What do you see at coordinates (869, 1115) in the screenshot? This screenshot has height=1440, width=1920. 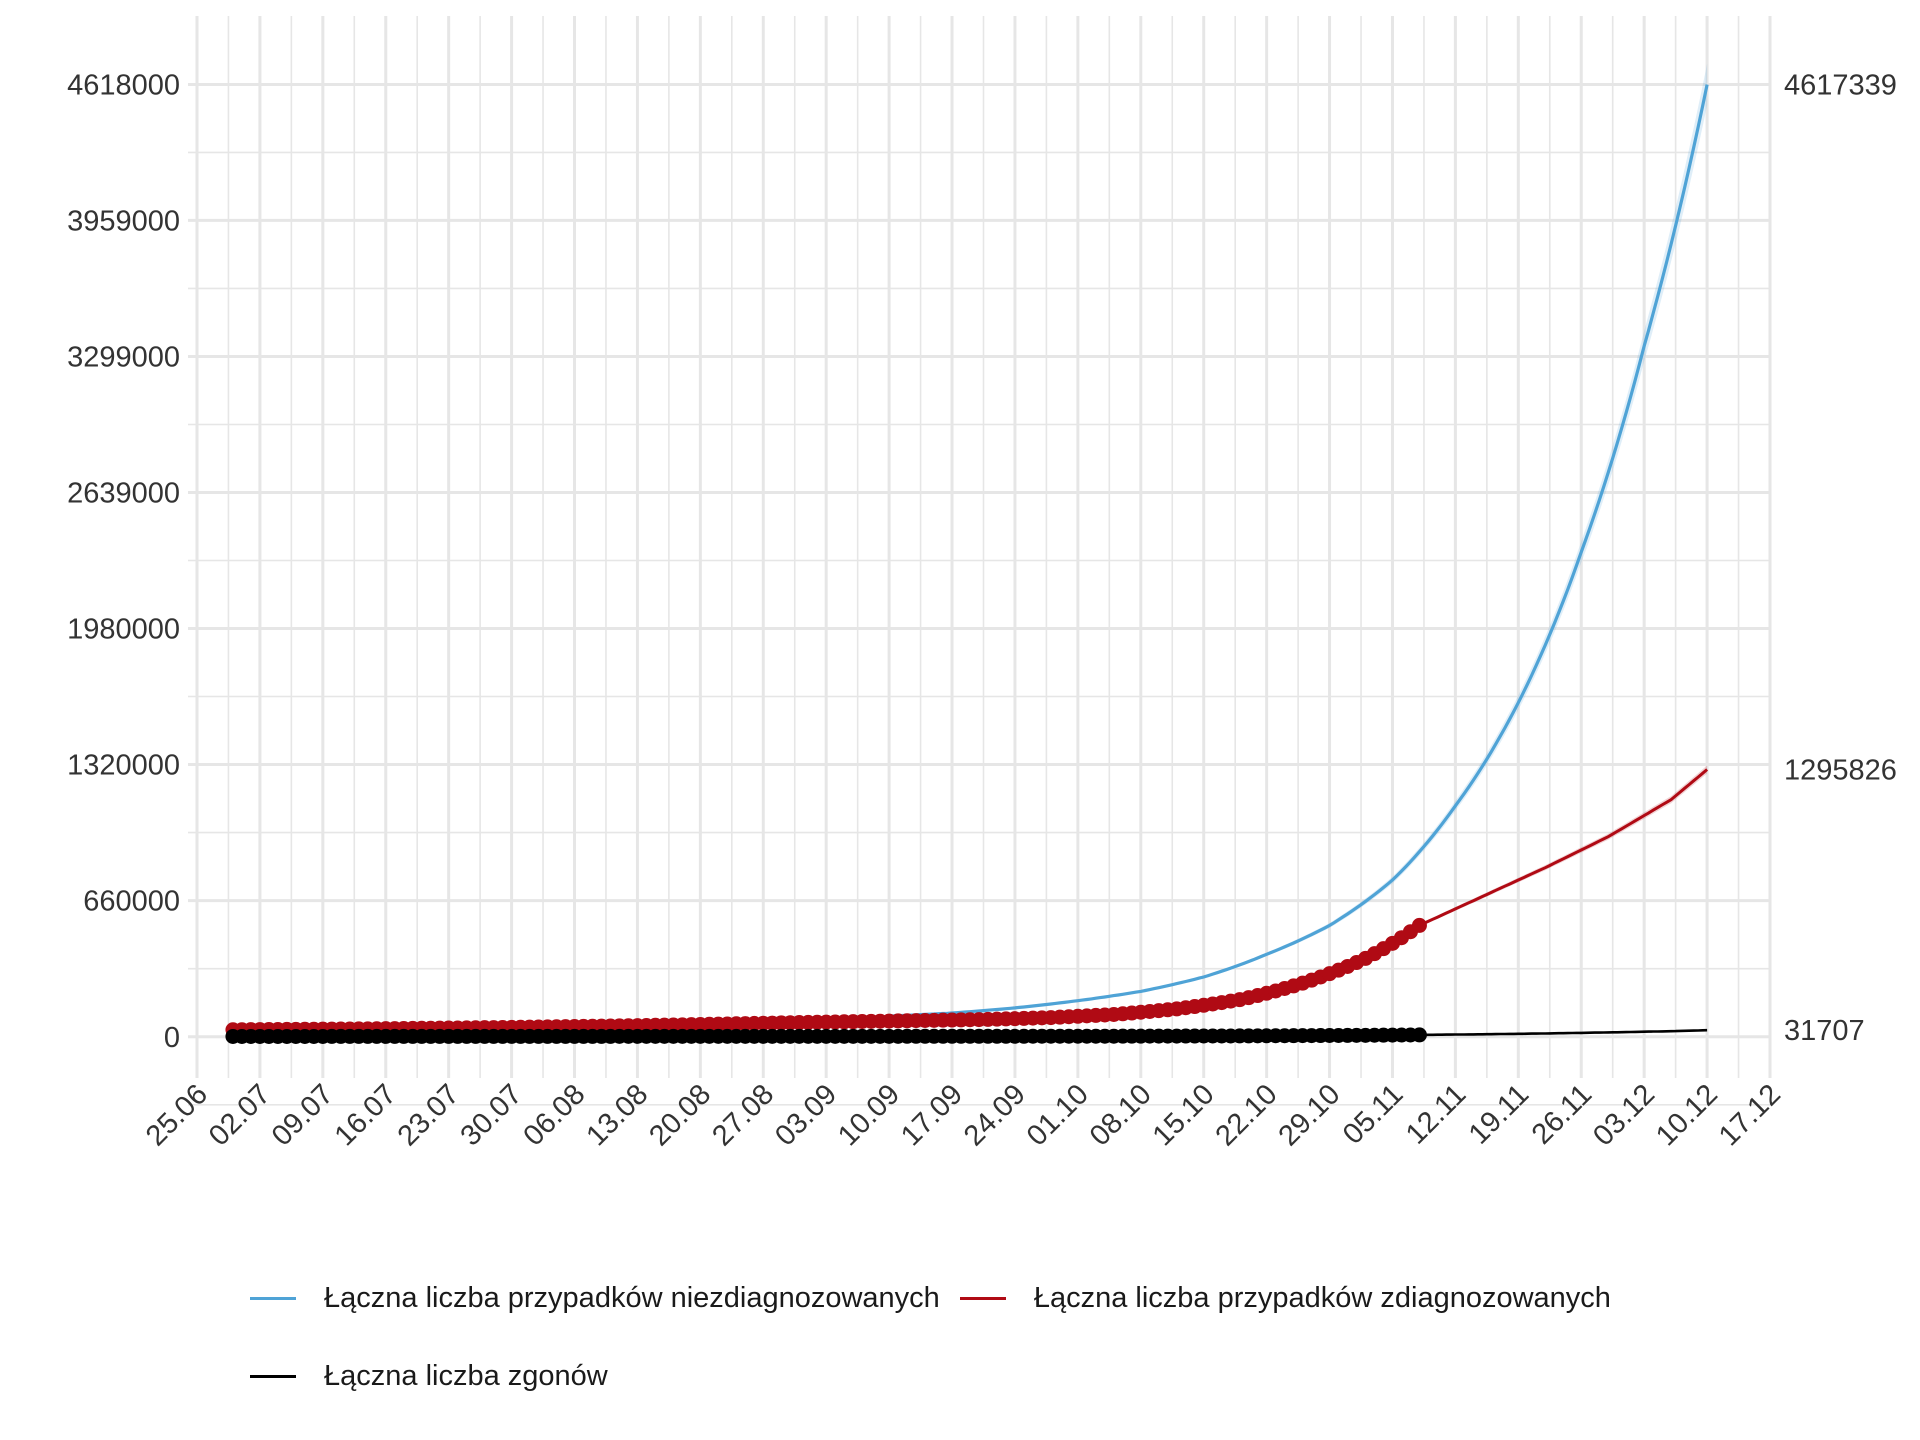 I see `x-tick-label: 10.09` at bounding box center [869, 1115].